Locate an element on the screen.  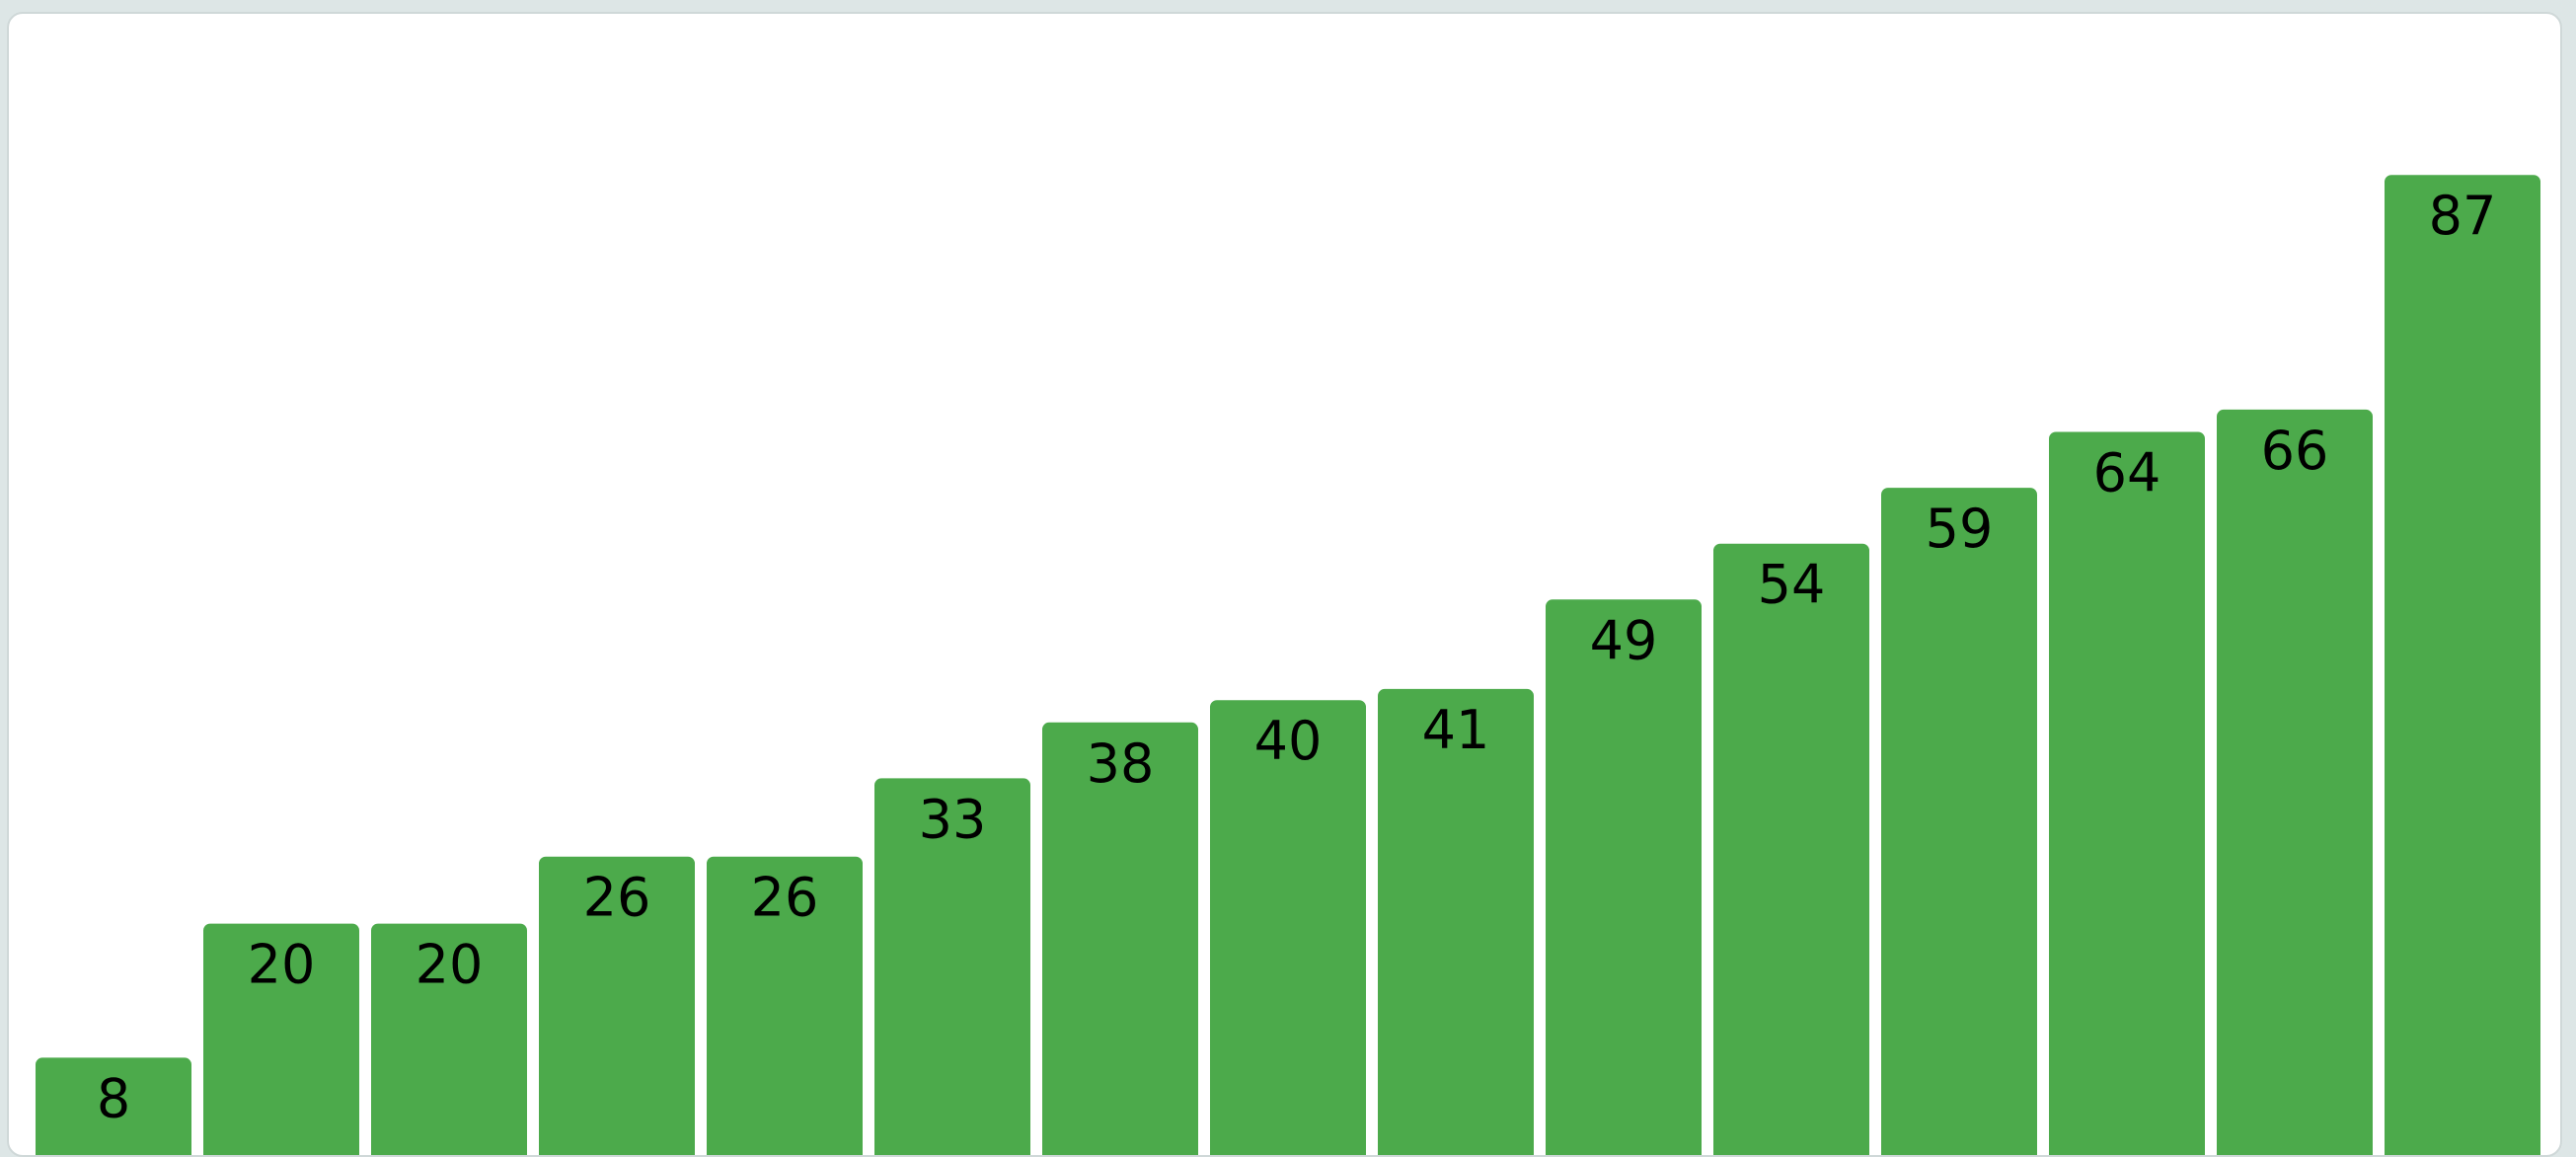
bar-value-label-9: 41 is located at coordinates (1456, 730).